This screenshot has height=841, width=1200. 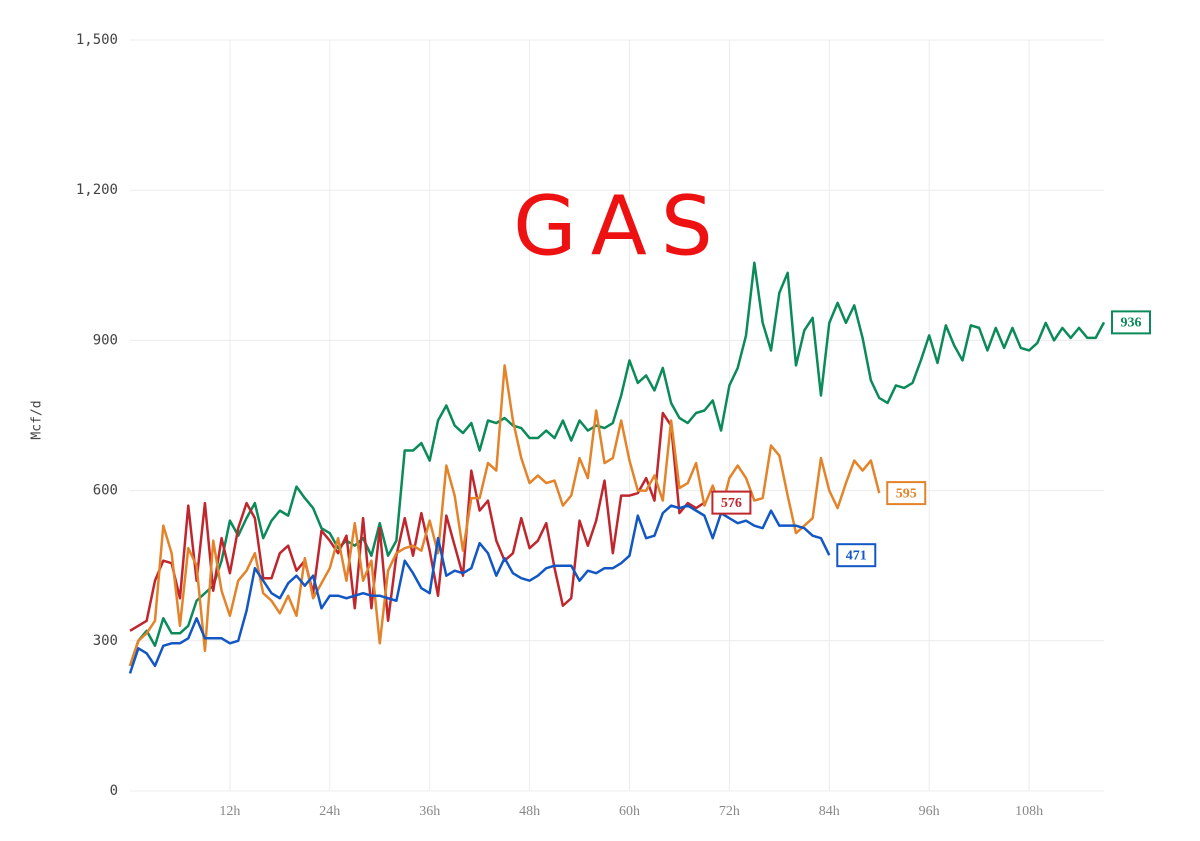 I want to click on end-label: 576, so click(x=731, y=503).